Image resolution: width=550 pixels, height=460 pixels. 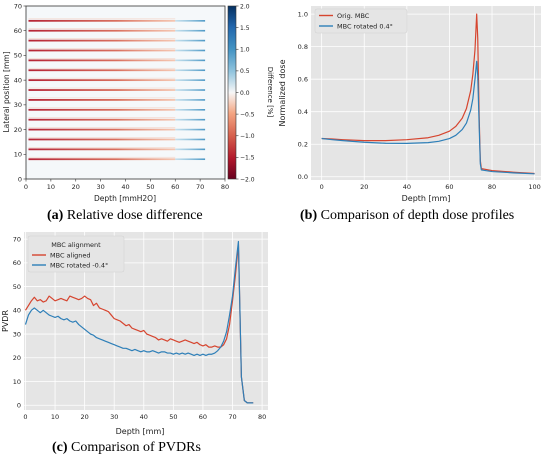 What do you see at coordinates (70, 256) in the screenshot?
I see `legend-aligned-label: MBC aligned` at bounding box center [70, 256].